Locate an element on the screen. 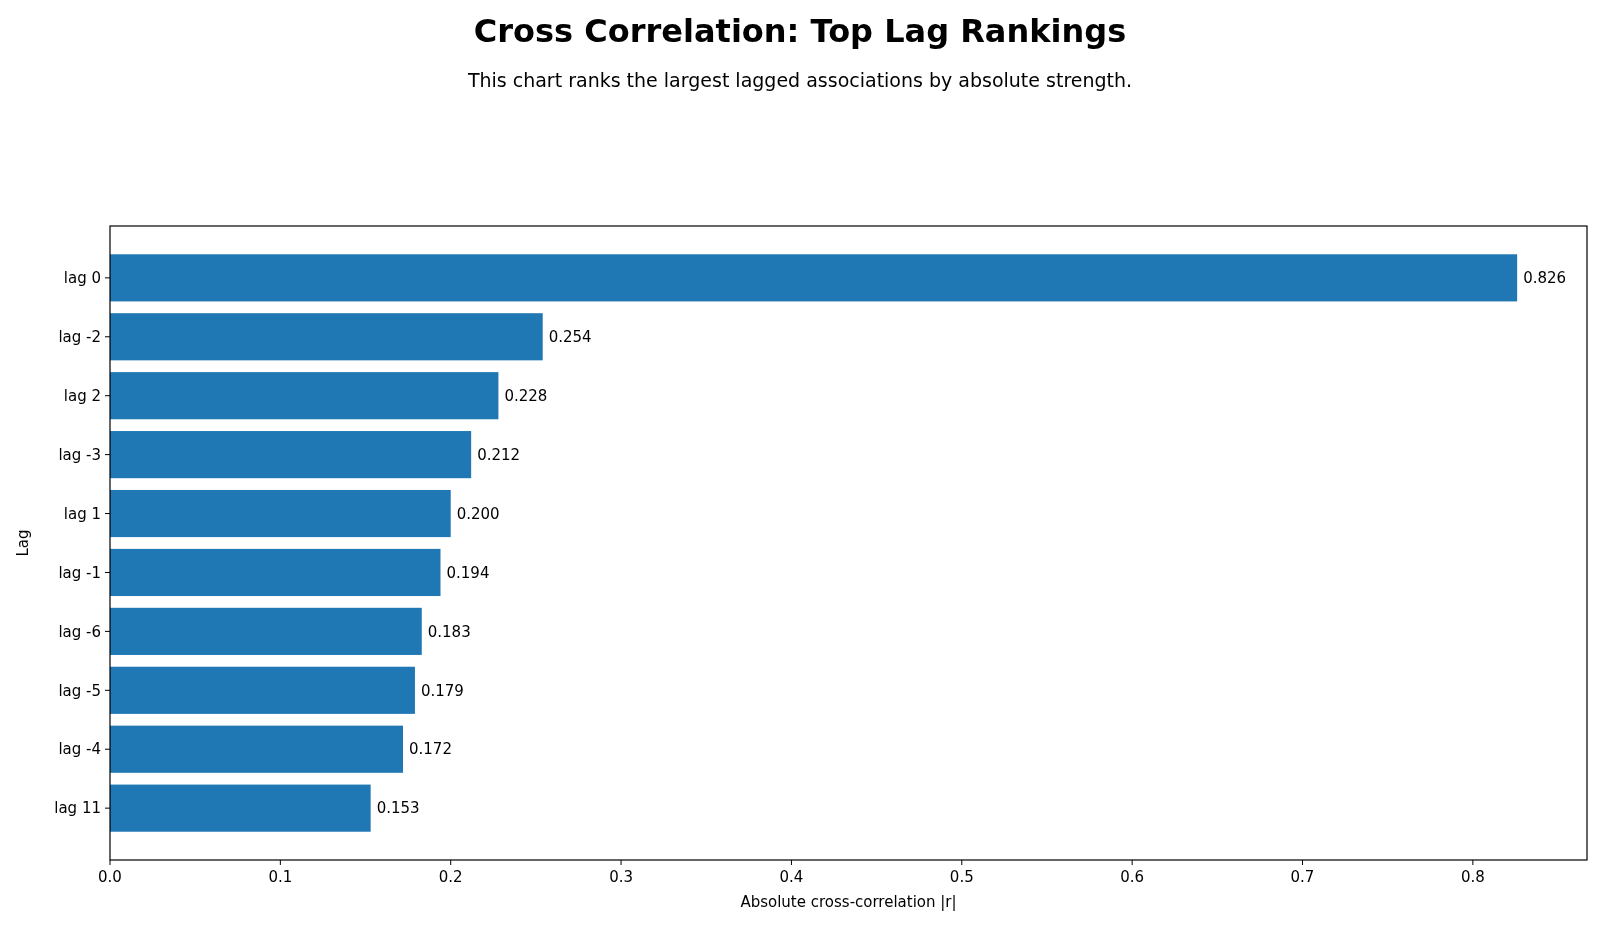  y-tick-label: lag -5 is located at coordinates (79, 690).